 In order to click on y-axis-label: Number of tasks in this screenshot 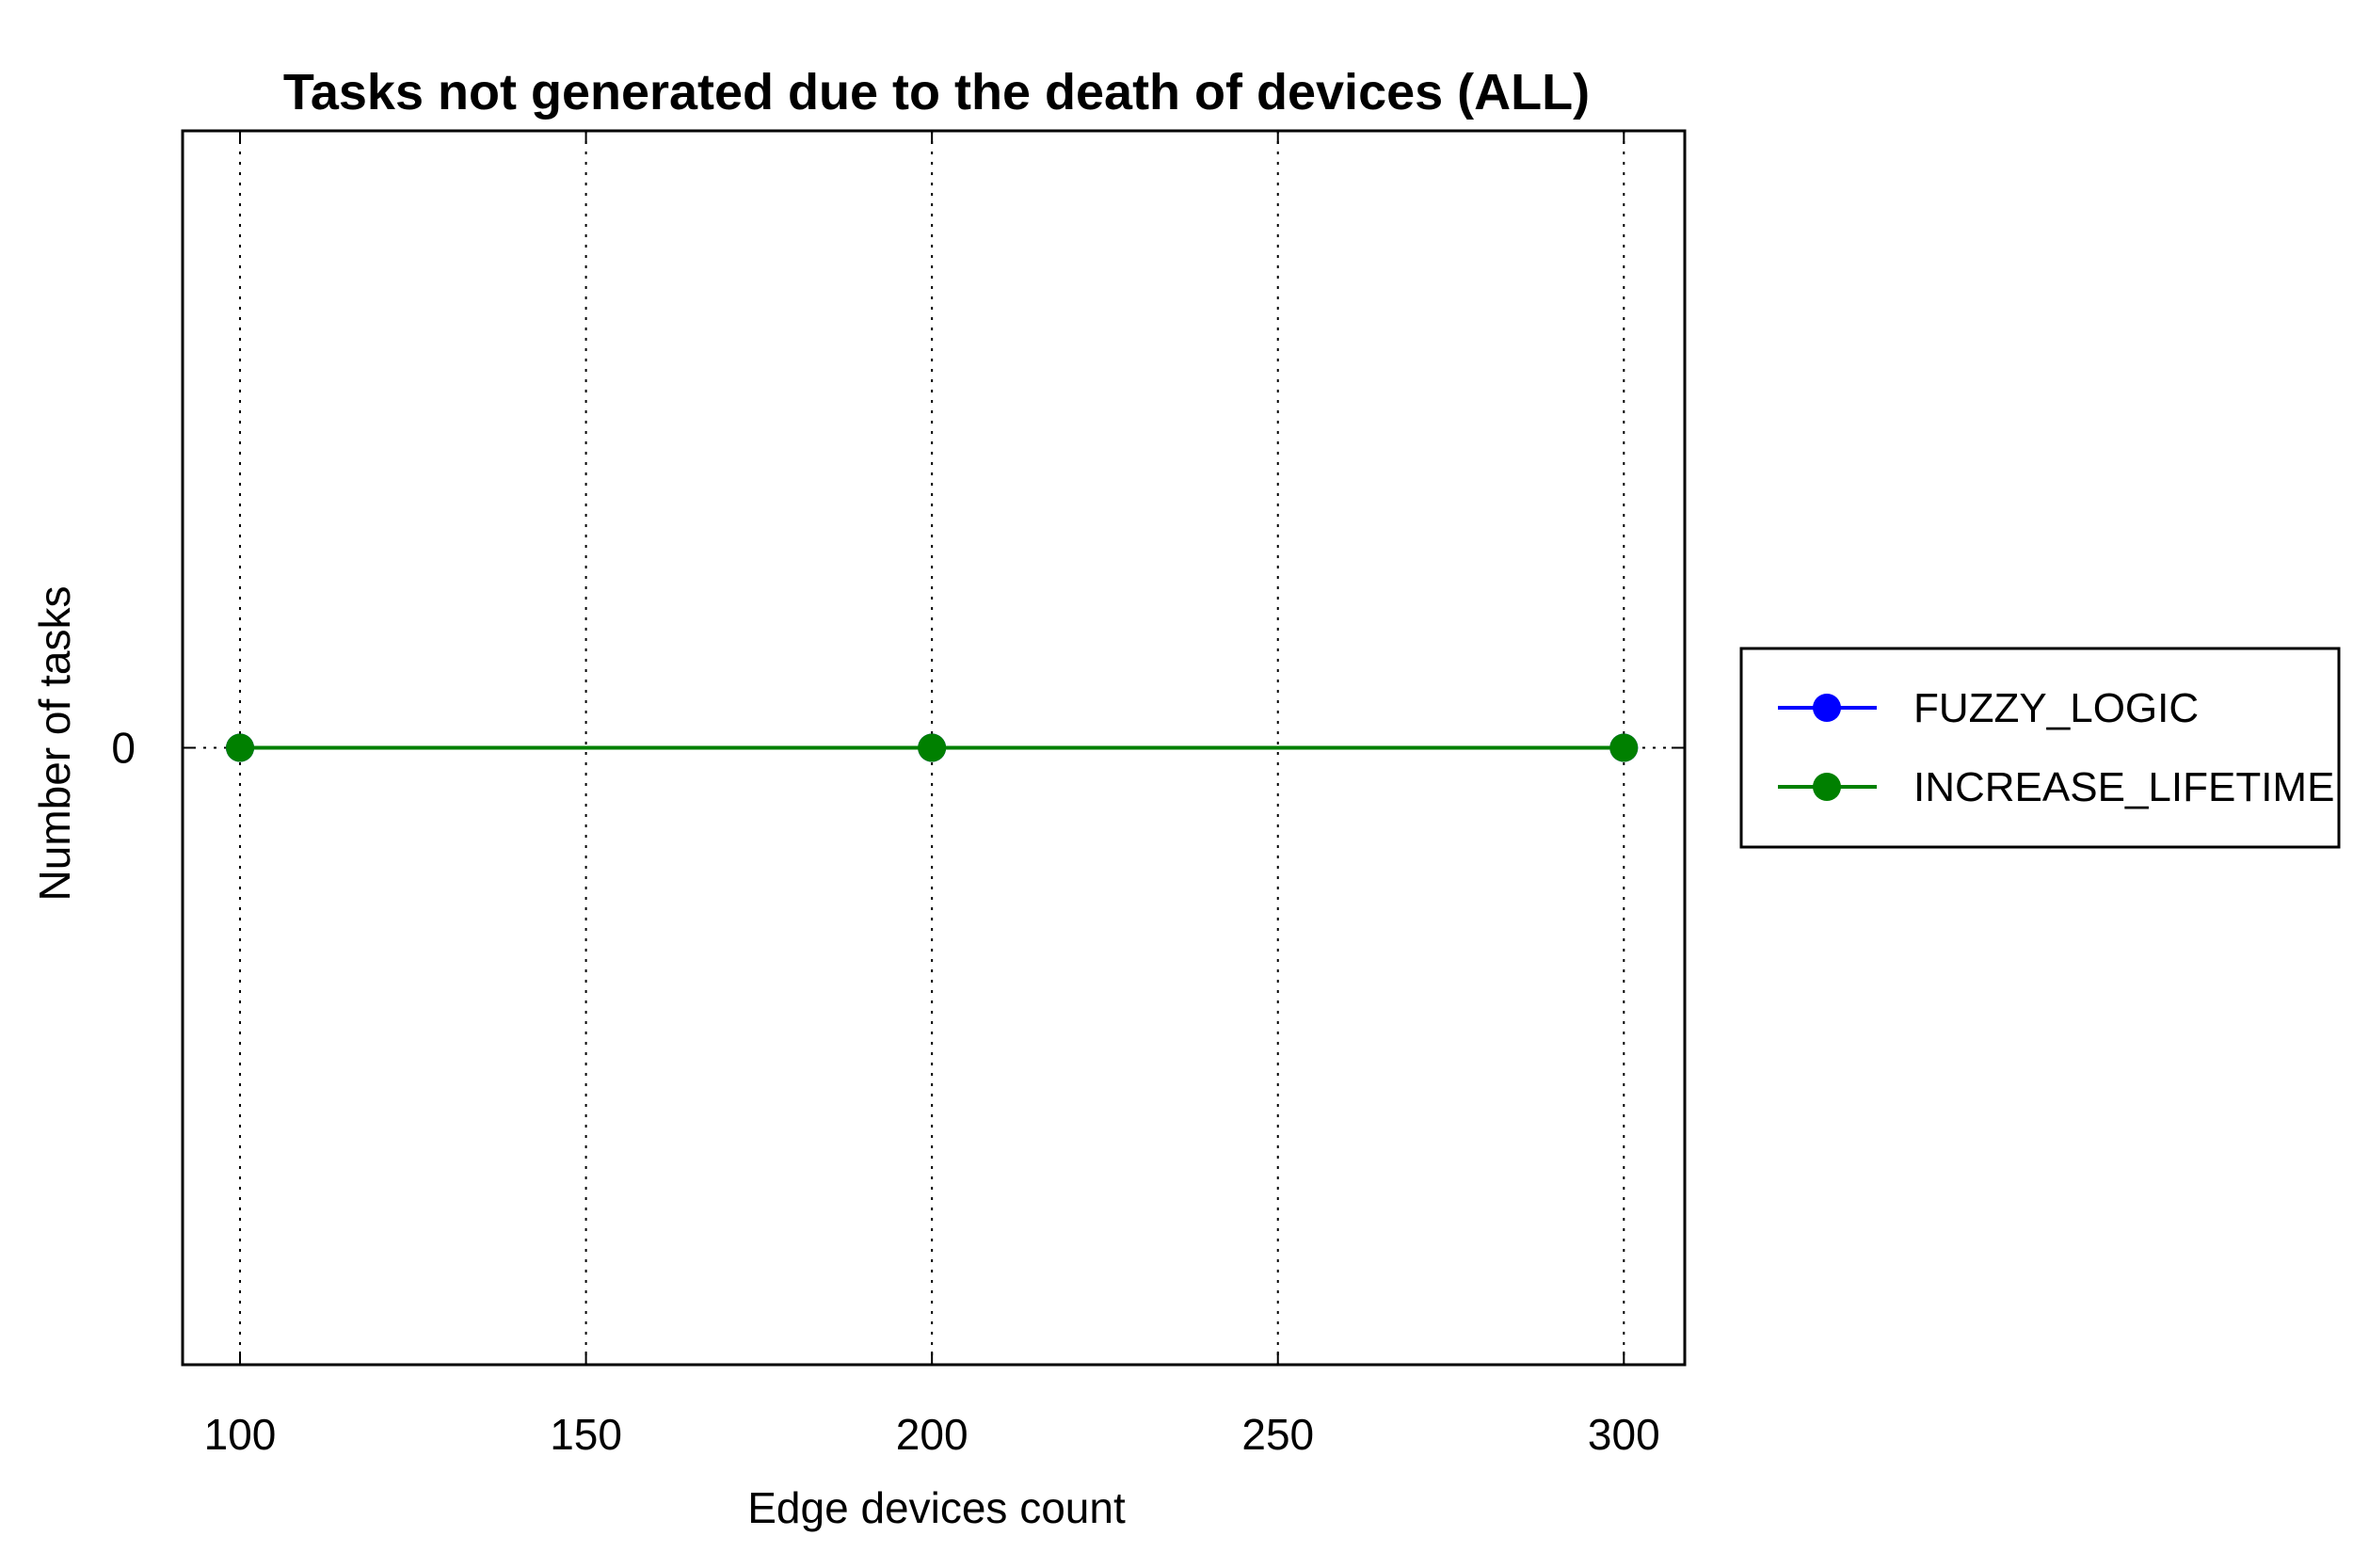, I will do `click(55, 744)`.